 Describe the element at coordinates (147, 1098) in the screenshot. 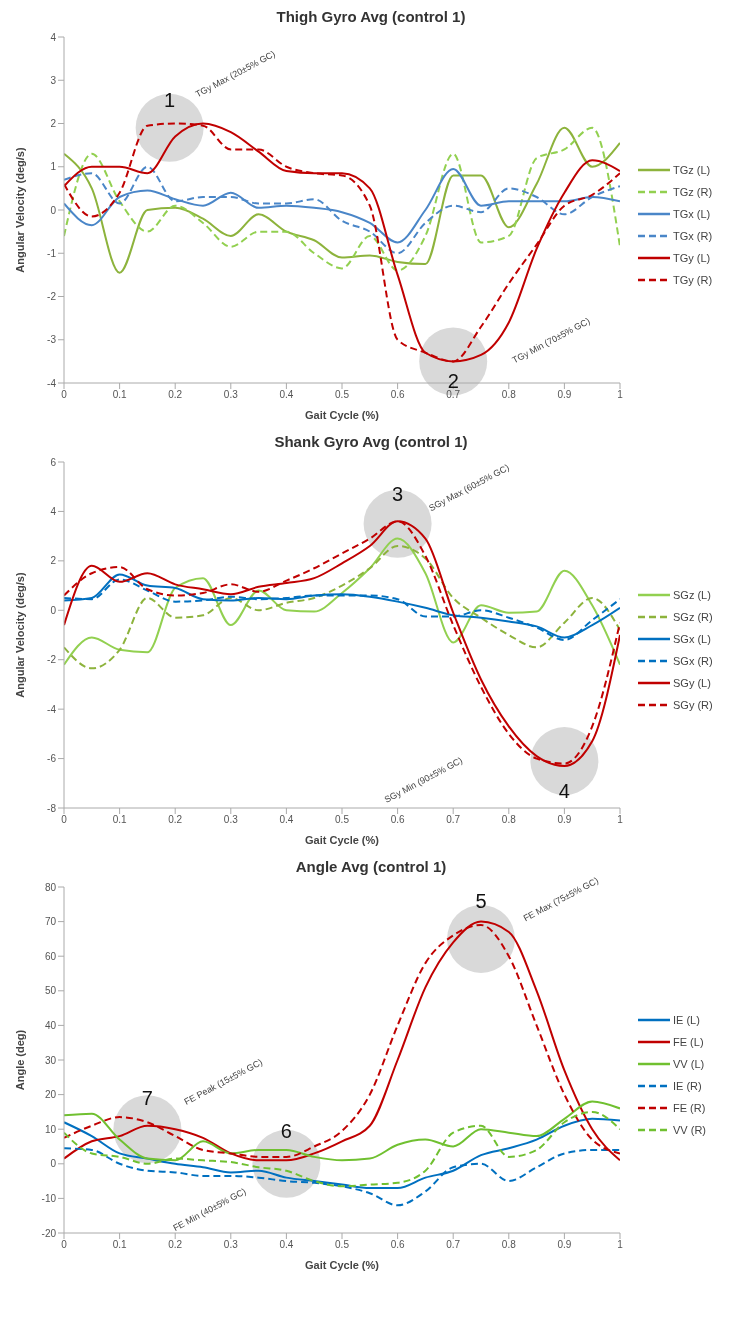

I see `annotation: 7` at that location.